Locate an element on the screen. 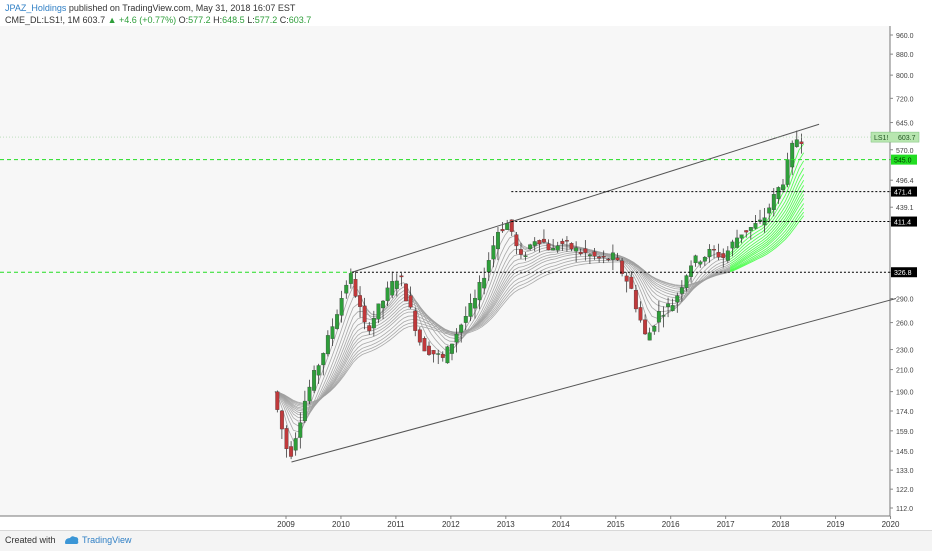 The image size is (932, 551). low-value: 577.2 is located at coordinates (266, 20).